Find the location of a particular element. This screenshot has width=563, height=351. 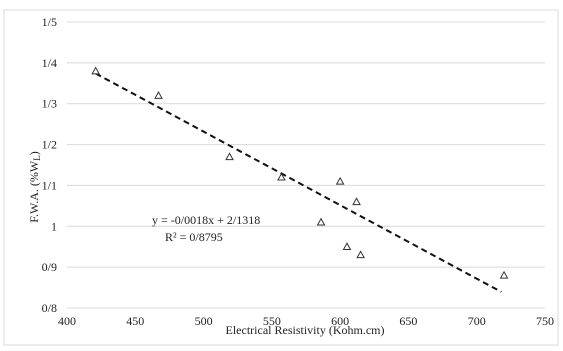

x-tick-label-5: 650 is located at coordinates (408, 321).